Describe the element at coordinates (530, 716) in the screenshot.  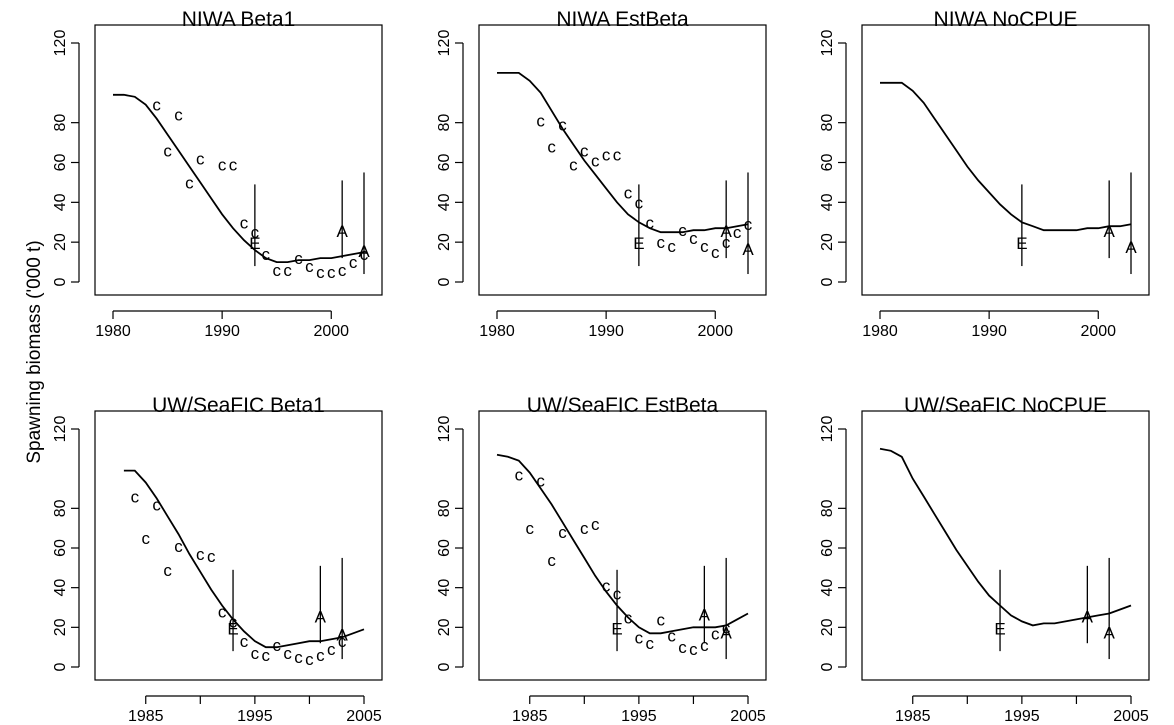
I see `x-tick-label: 1985` at that location.